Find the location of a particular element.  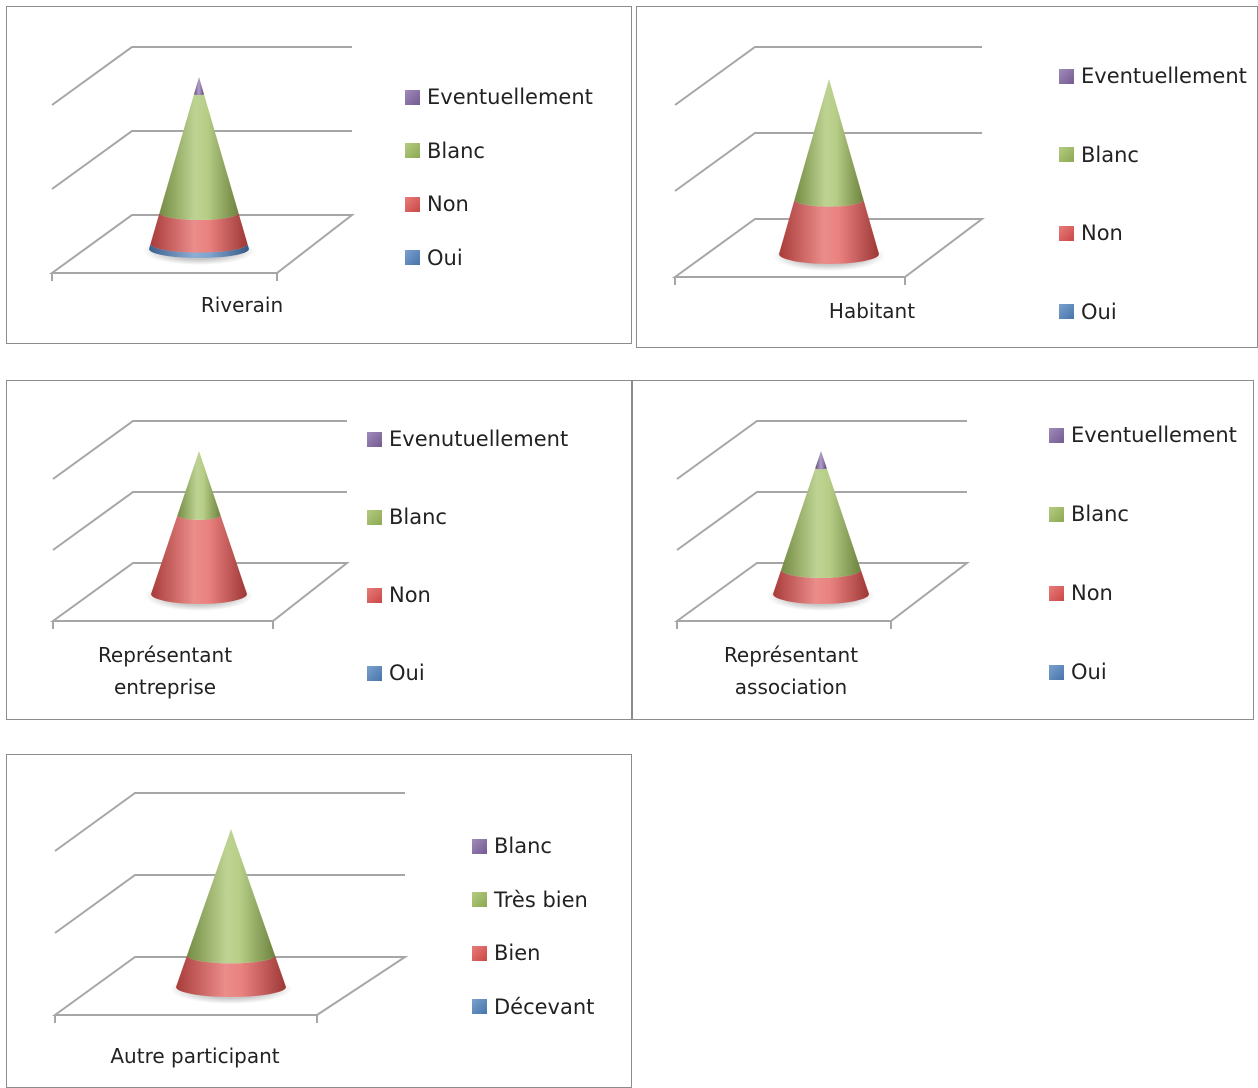

category-label: Autre participant is located at coordinates (195, 1056).